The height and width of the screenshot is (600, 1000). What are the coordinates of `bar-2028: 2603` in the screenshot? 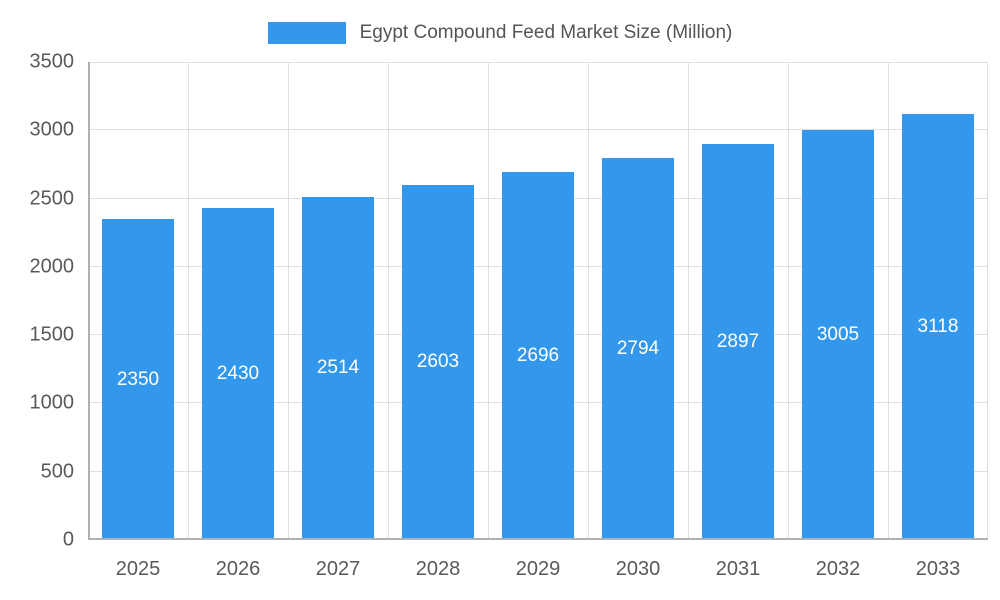 It's located at (438, 362).